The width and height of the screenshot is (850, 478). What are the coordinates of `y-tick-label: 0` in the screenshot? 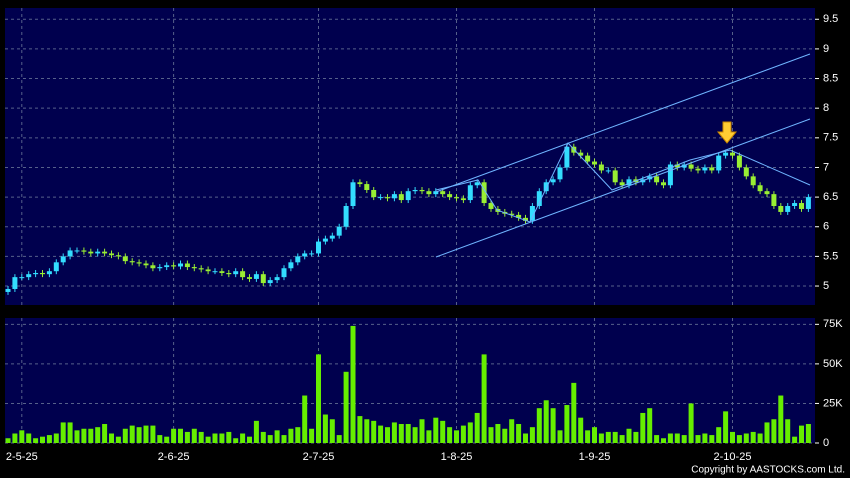 It's located at (826, 443).